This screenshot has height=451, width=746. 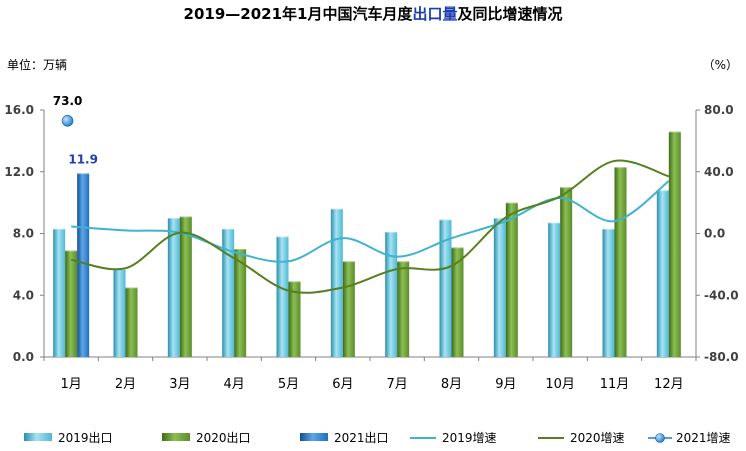 What do you see at coordinates (720, 65) in the screenshot?
I see `right-axis-unit: （%）` at bounding box center [720, 65].